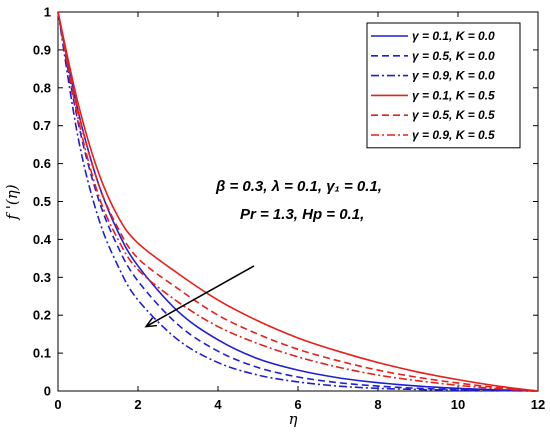  Describe the element at coordinates (453, 135) in the screenshot. I see `legend-label-6: γ = 0.9, K = 0.5` at that location.